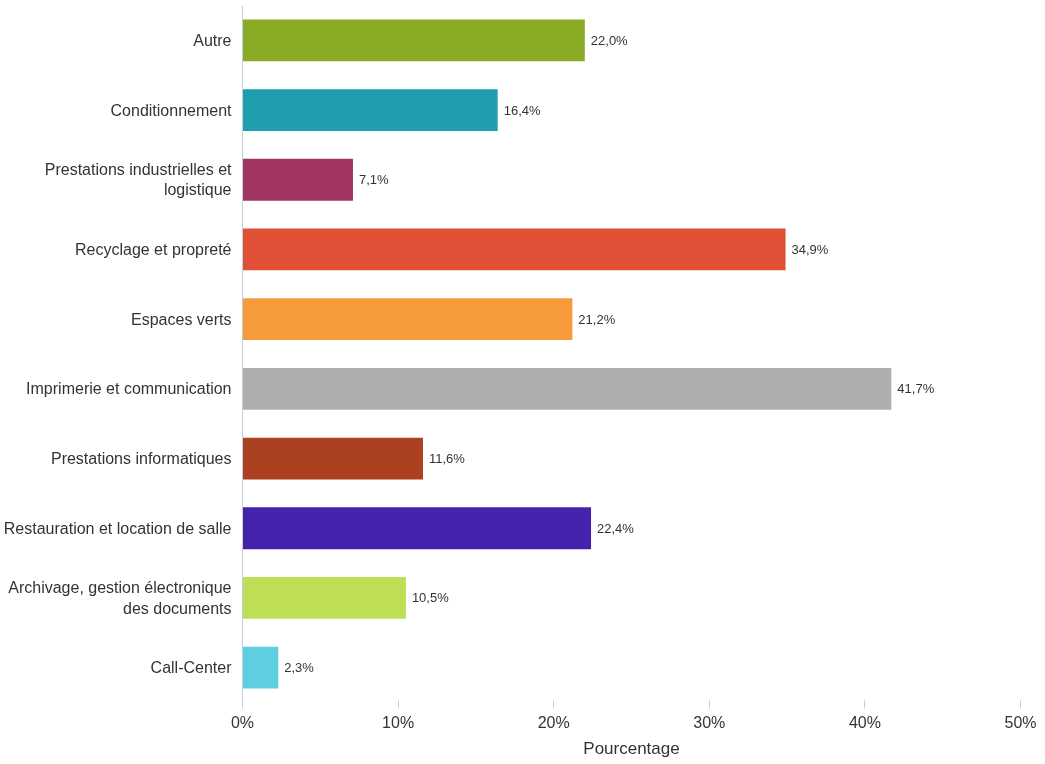 The image size is (1045, 764). I want to click on y-tick-label: Call-Center, so click(191, 668).